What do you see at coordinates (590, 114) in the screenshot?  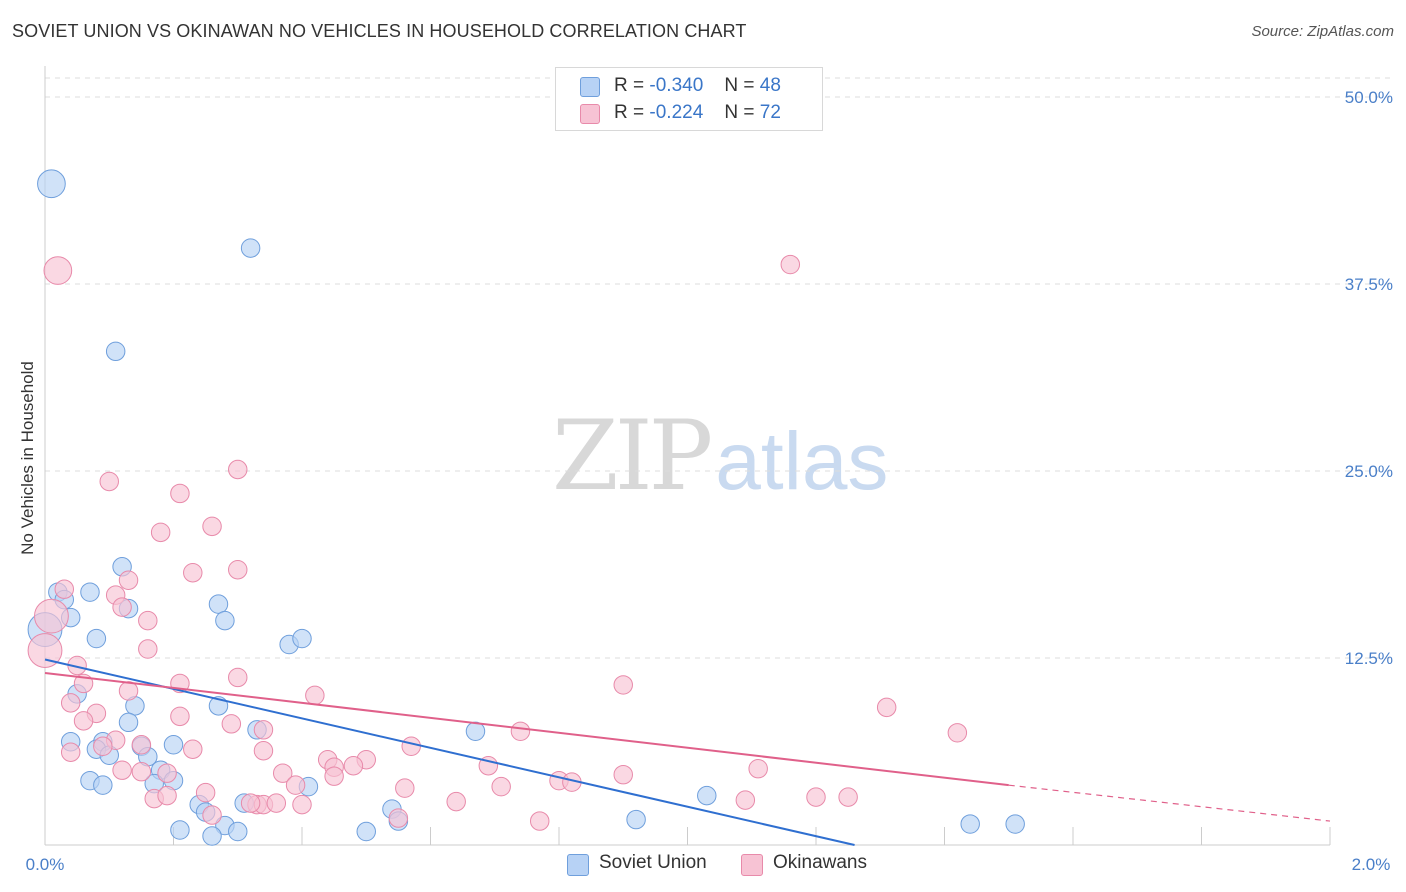 I see `legend-swatch-okinawans` at bounding box center [590, 114].